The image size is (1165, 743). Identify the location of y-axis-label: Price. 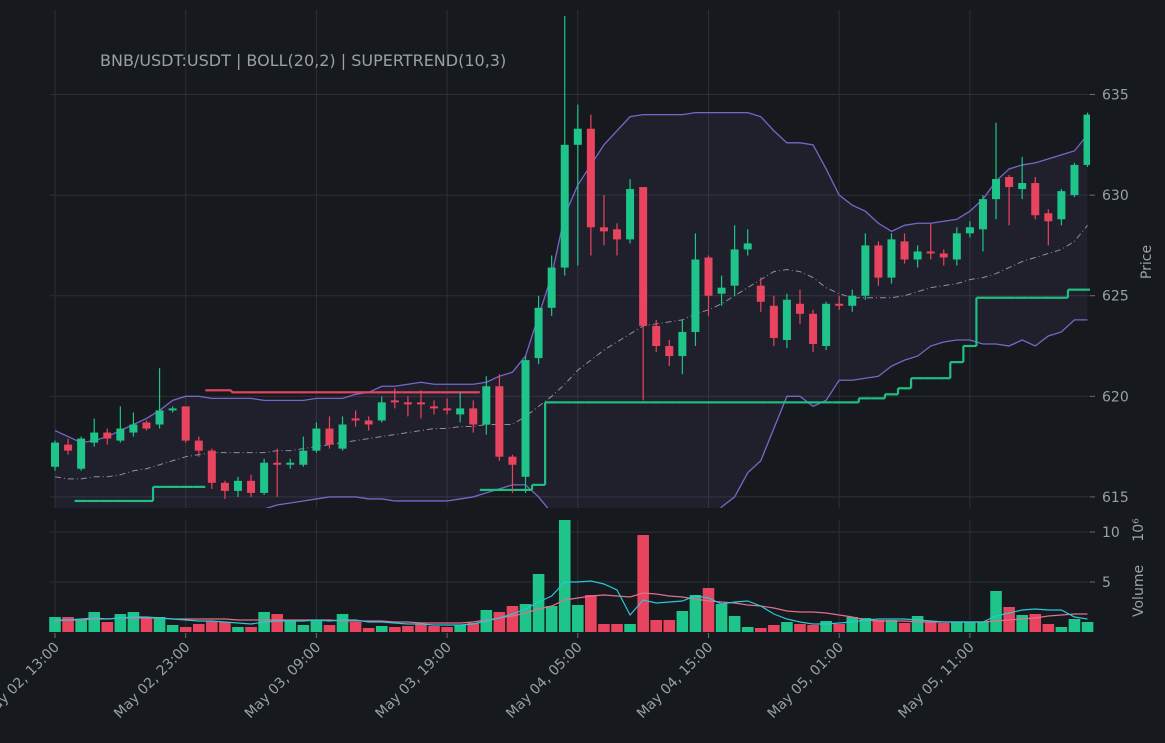
(1147, 262).